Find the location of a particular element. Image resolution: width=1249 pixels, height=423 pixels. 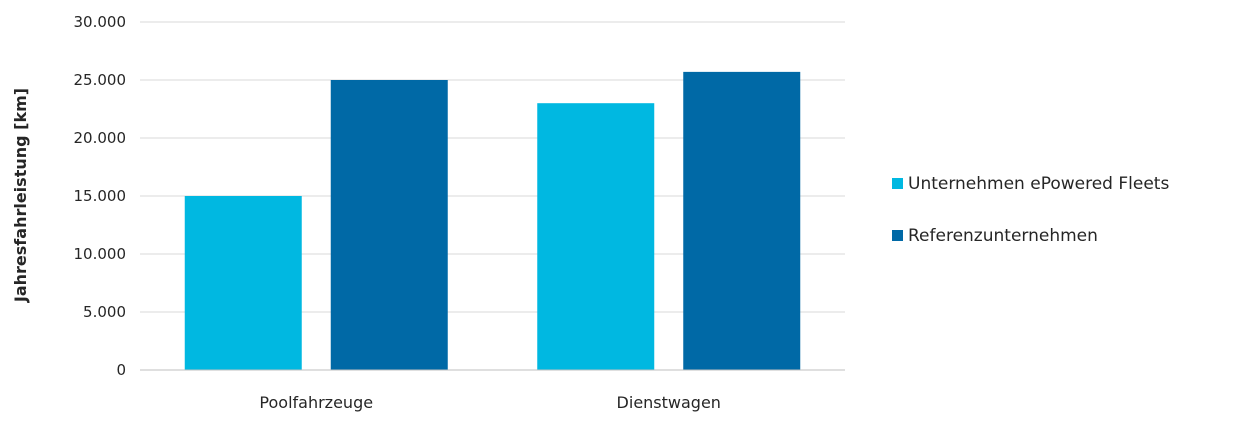

y-tick-label: 20.000 is located at coordinates (100, 138).